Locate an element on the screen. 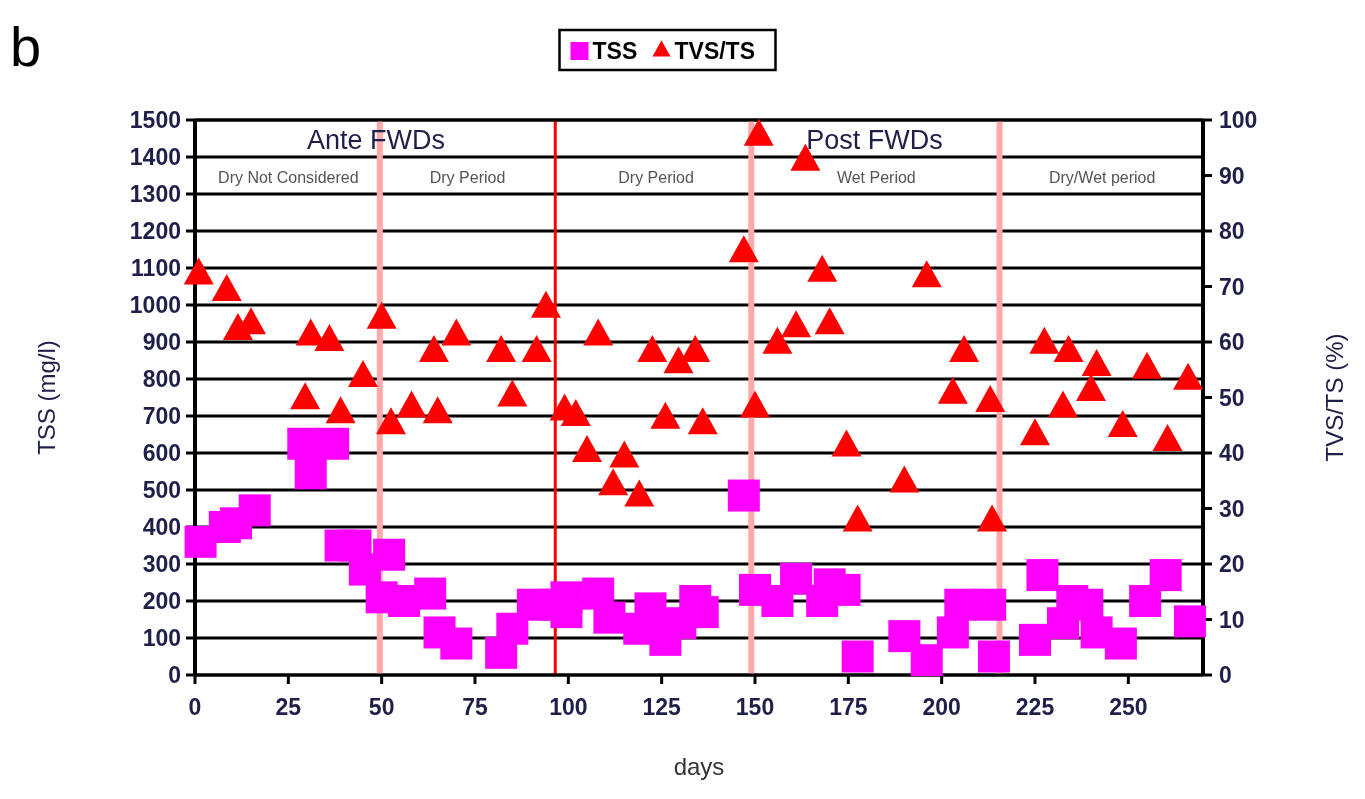 This screenshot has height=799, width=1365. y-tick-label: 700 is located at coordinates (161, 416).